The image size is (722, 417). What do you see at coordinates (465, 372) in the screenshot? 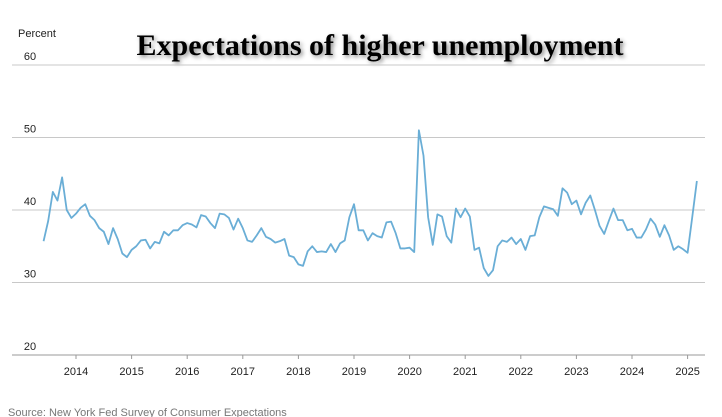
I see `x-tick-label: 2021` at bounding box center [465, 372].